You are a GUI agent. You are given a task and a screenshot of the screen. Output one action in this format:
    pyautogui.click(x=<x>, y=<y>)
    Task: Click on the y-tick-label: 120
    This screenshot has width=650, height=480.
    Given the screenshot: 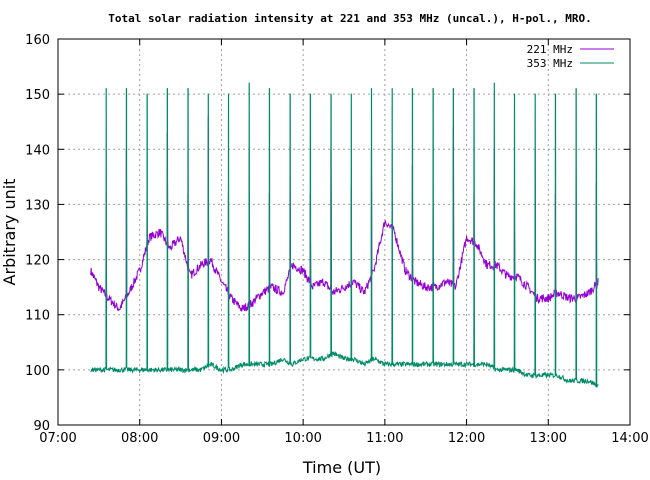 What is the action you would take?
    pyautogui.click(x=37, y=261)
    